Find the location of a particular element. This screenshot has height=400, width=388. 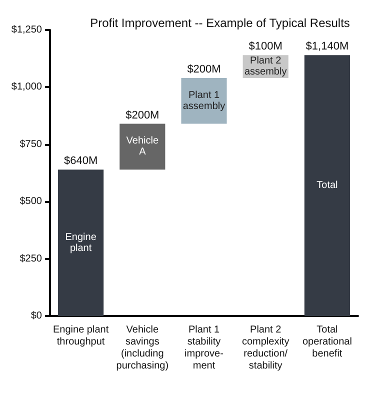

data-label: $640M is located at coordinates (81, 161).